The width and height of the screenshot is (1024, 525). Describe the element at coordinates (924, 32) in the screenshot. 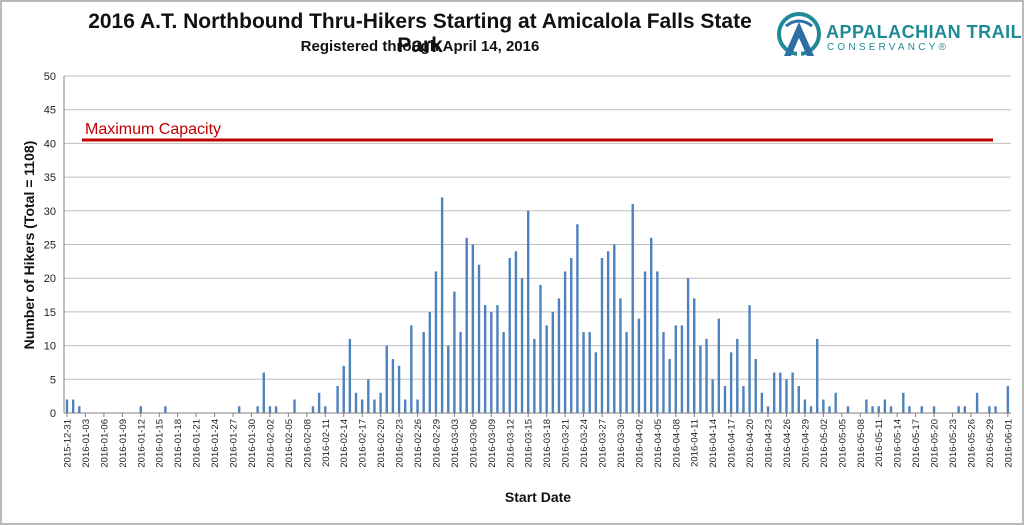

I see `logo-line1: APPALACHIAN TRAIL` at that location.